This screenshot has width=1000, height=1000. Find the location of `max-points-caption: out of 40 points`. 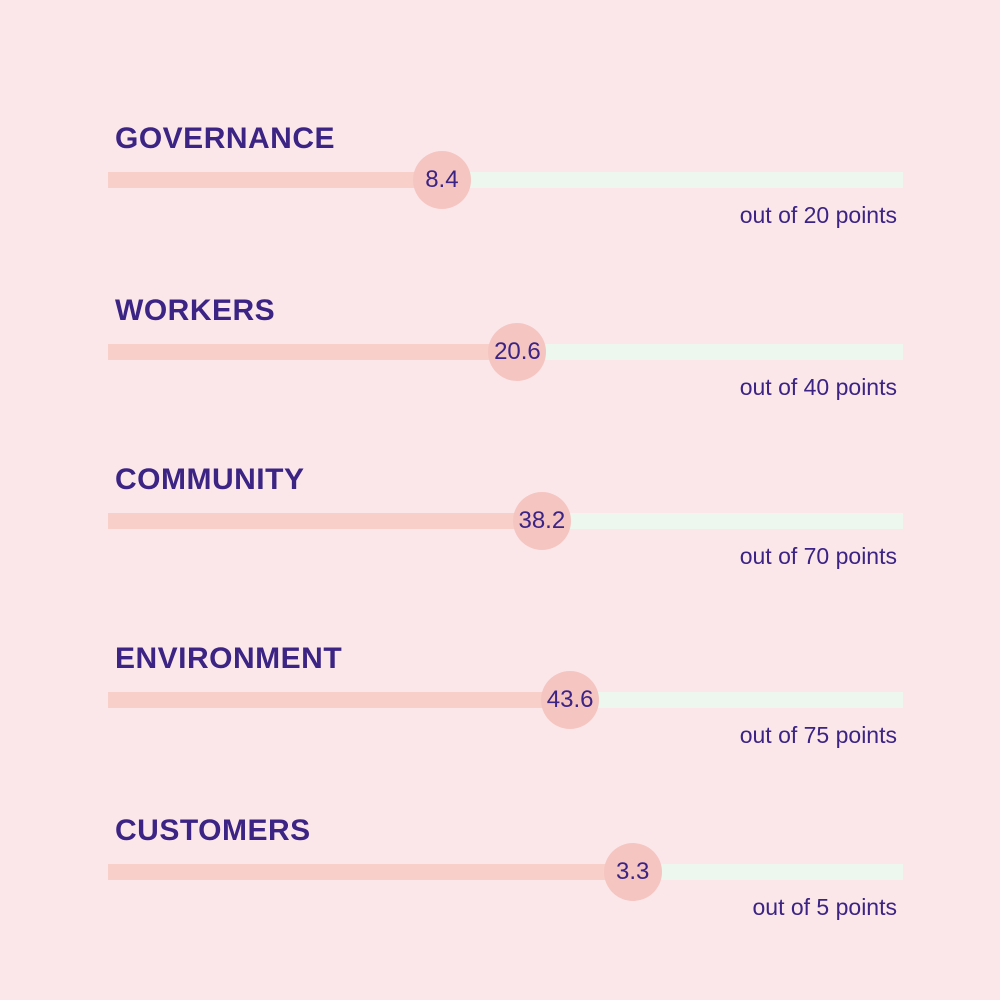

max-points-caption: out of 40 points is located at coordinates (818, 387).